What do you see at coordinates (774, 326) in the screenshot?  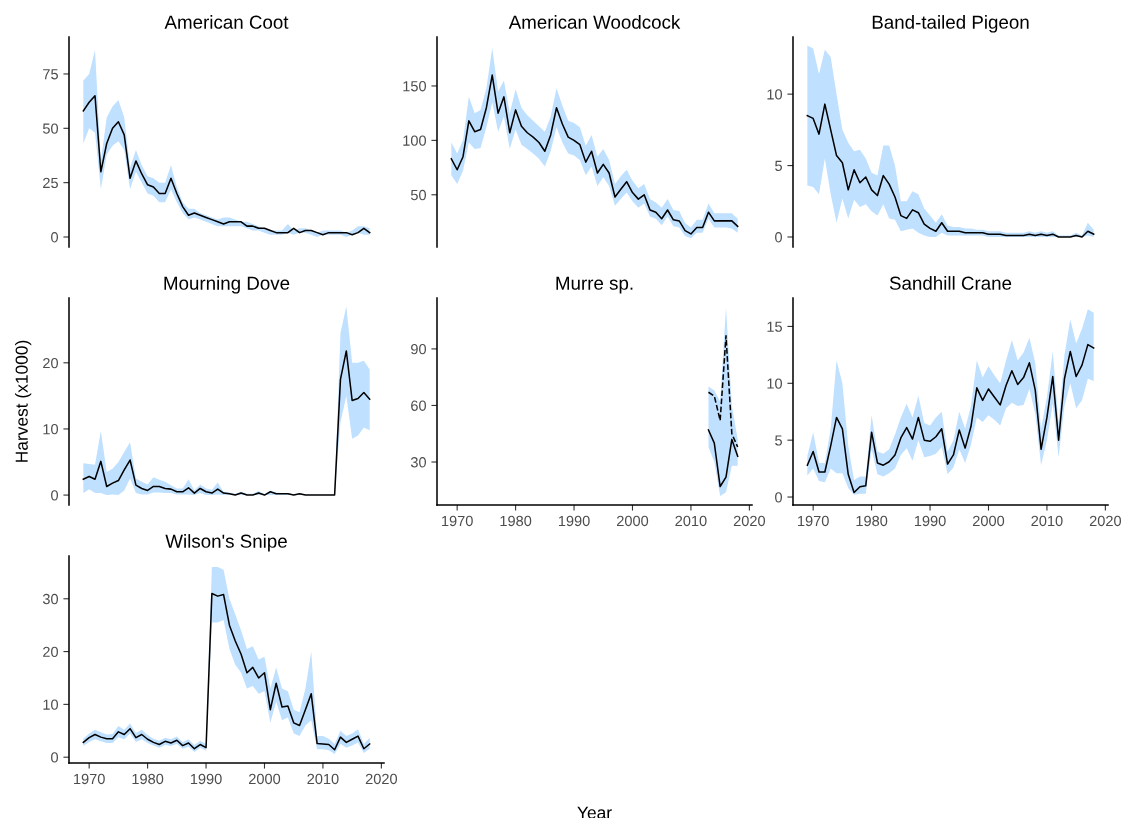 I see `y-tick-label: 15` at bounding box center [774, 326].